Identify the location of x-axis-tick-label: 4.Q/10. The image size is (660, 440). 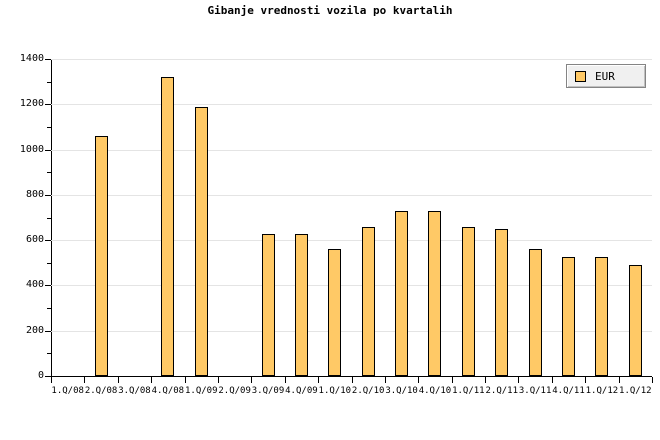
(435, 391).